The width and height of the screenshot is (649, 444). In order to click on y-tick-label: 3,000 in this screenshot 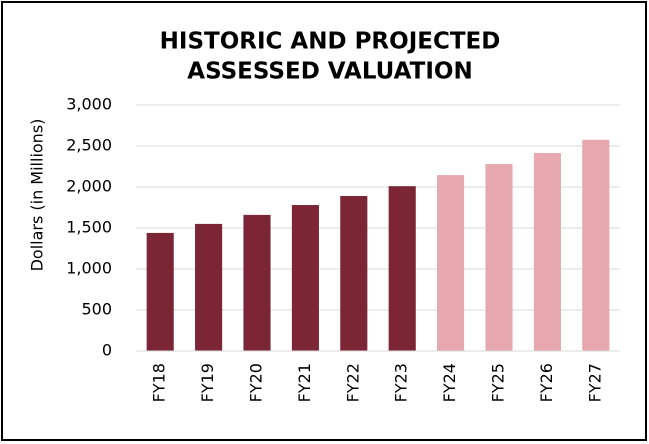, I will do `click(89, 104)`.